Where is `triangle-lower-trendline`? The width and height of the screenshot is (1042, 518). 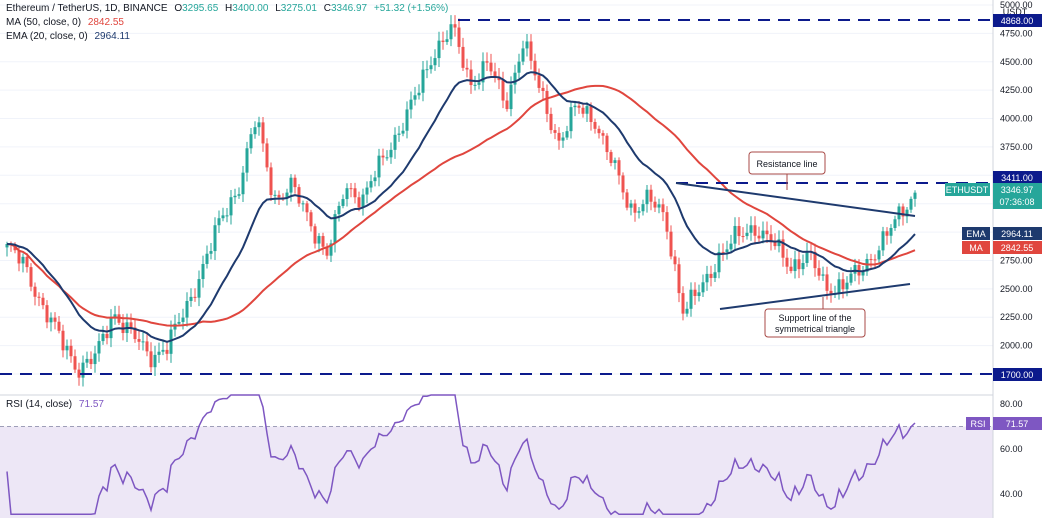
triangle-lower-trendline is located at coordinates (815, 296).